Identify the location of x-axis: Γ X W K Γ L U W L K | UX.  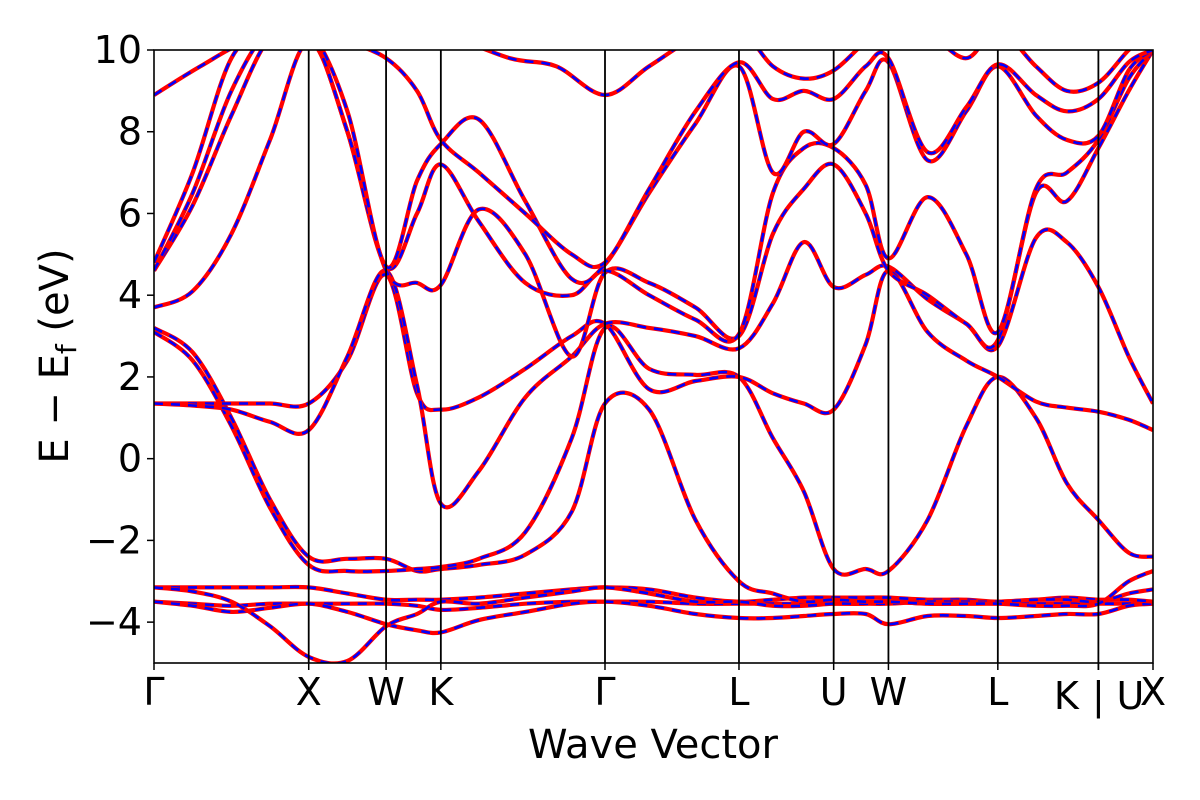
(654, 691).